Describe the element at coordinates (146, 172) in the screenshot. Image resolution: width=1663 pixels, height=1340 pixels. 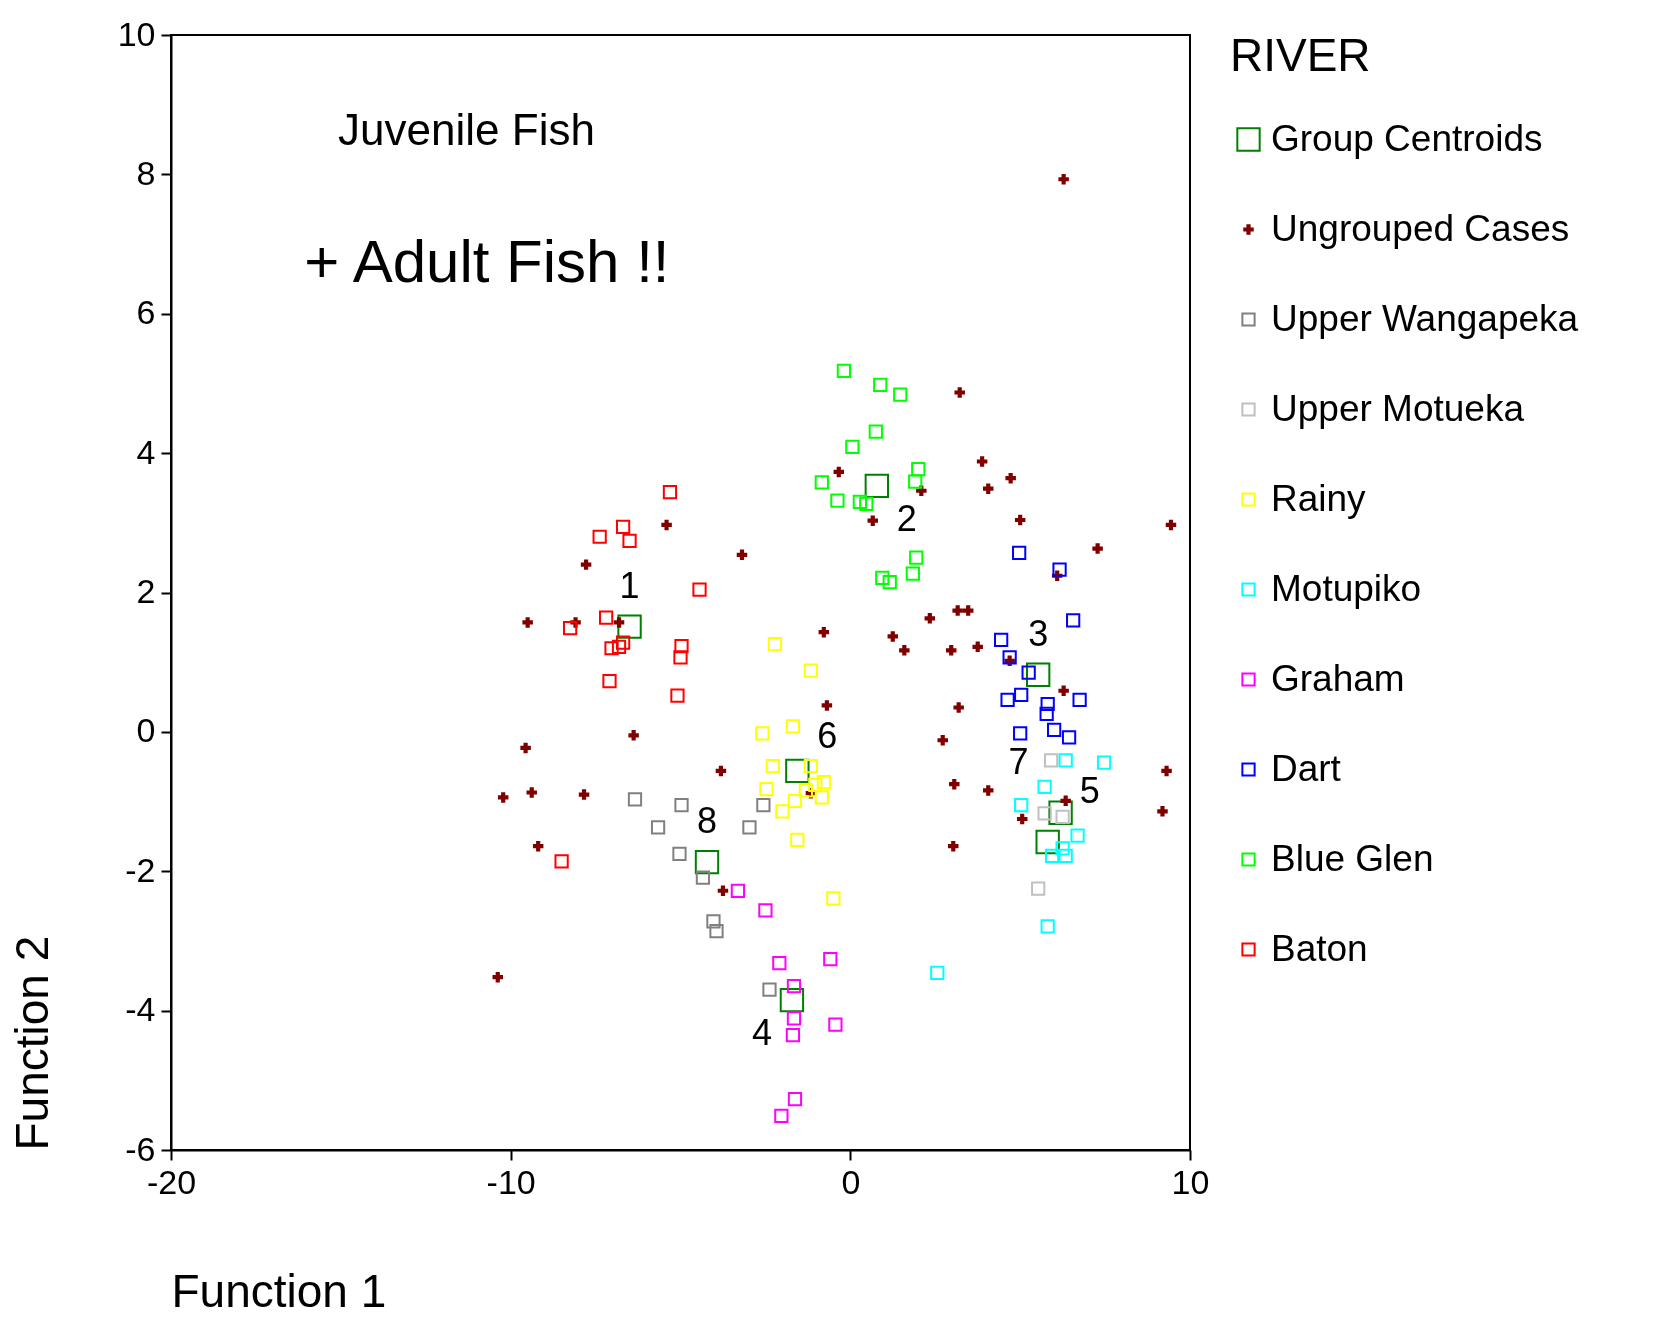
I see `y-tick-label: 8` at that location.